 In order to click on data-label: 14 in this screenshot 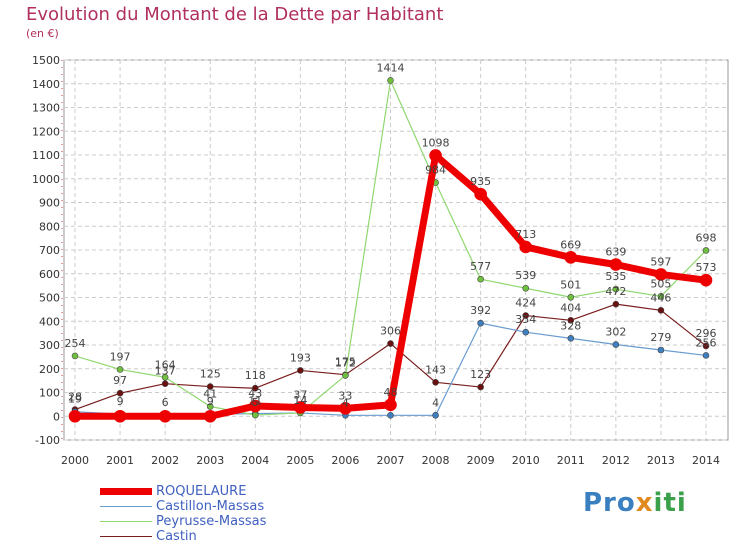, I will do `click(300, 400)`.